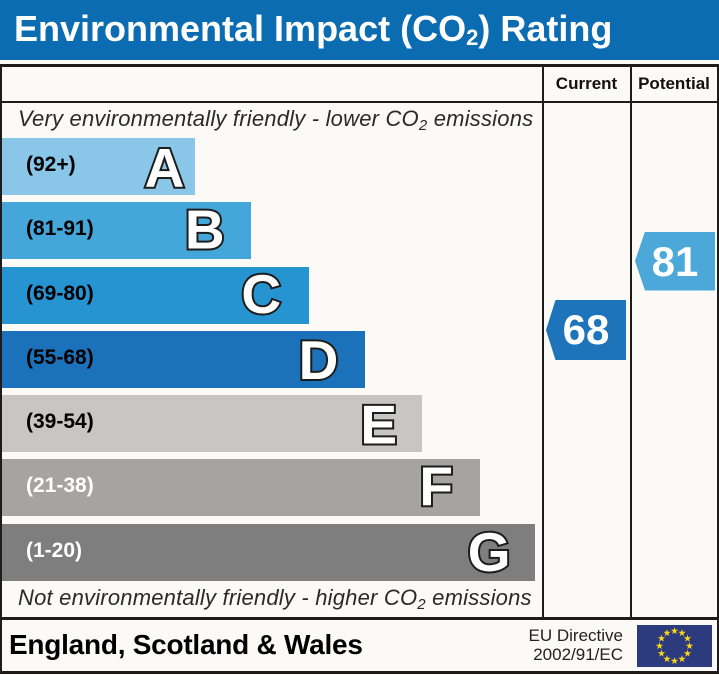 The image size is (719, 675). I want to click on svg-text: E, so click(378, 425).